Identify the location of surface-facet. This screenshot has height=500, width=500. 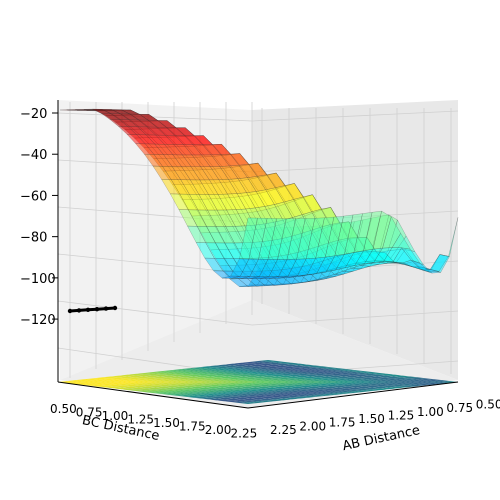
(205, 250).